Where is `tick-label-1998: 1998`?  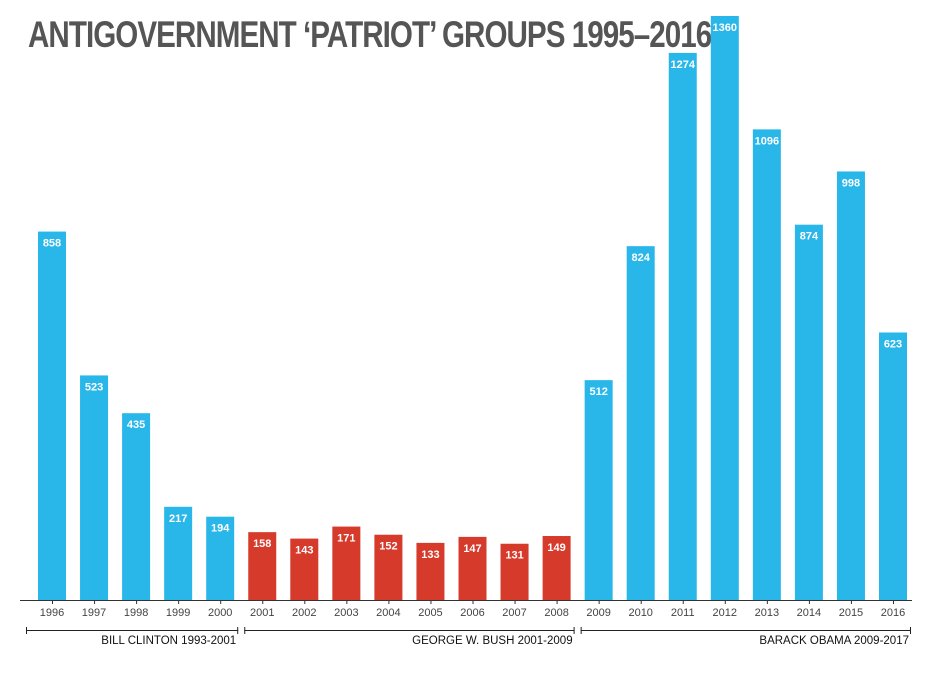
tick-label-1998: 1998 is located at coordinates (136, 613).